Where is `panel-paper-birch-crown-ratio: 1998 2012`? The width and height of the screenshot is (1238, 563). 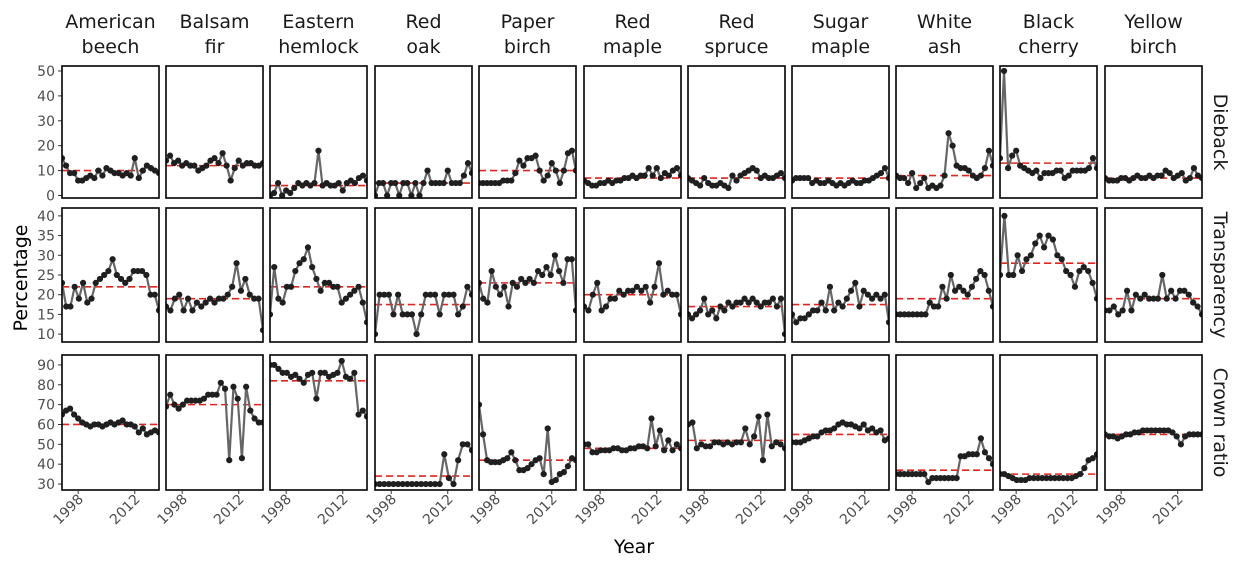 panel-paper-birch-crown-ratio: 1998 2012 is located at coordinates (522, 441).